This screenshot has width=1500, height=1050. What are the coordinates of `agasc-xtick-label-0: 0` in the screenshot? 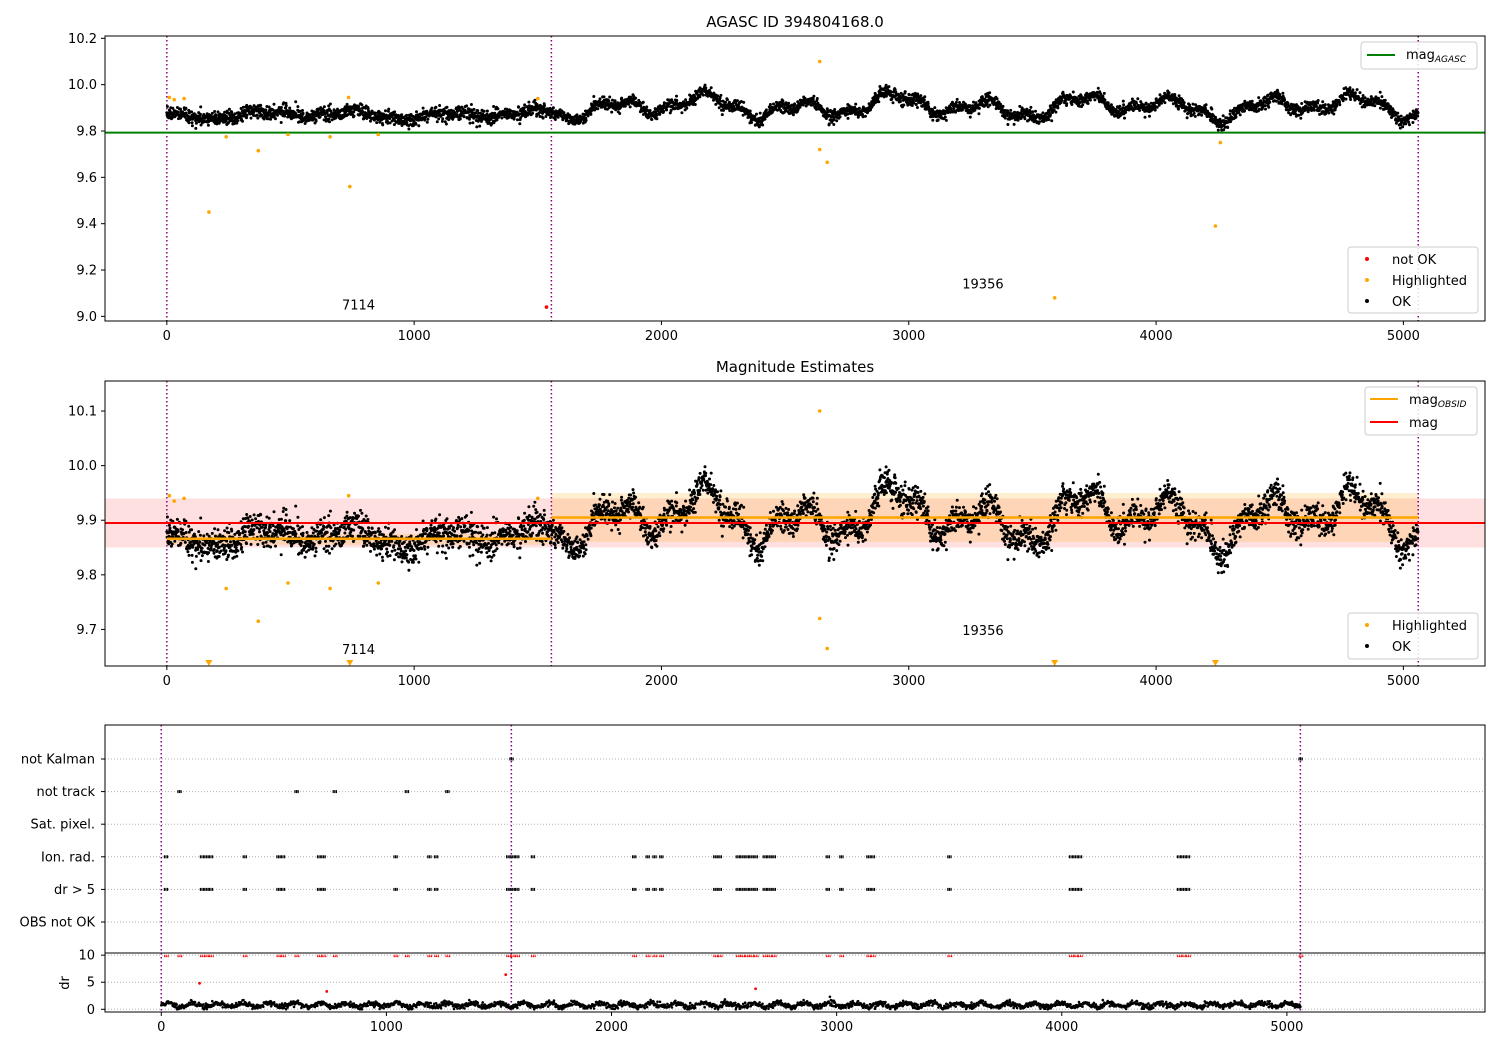 It's located at (167, 336).